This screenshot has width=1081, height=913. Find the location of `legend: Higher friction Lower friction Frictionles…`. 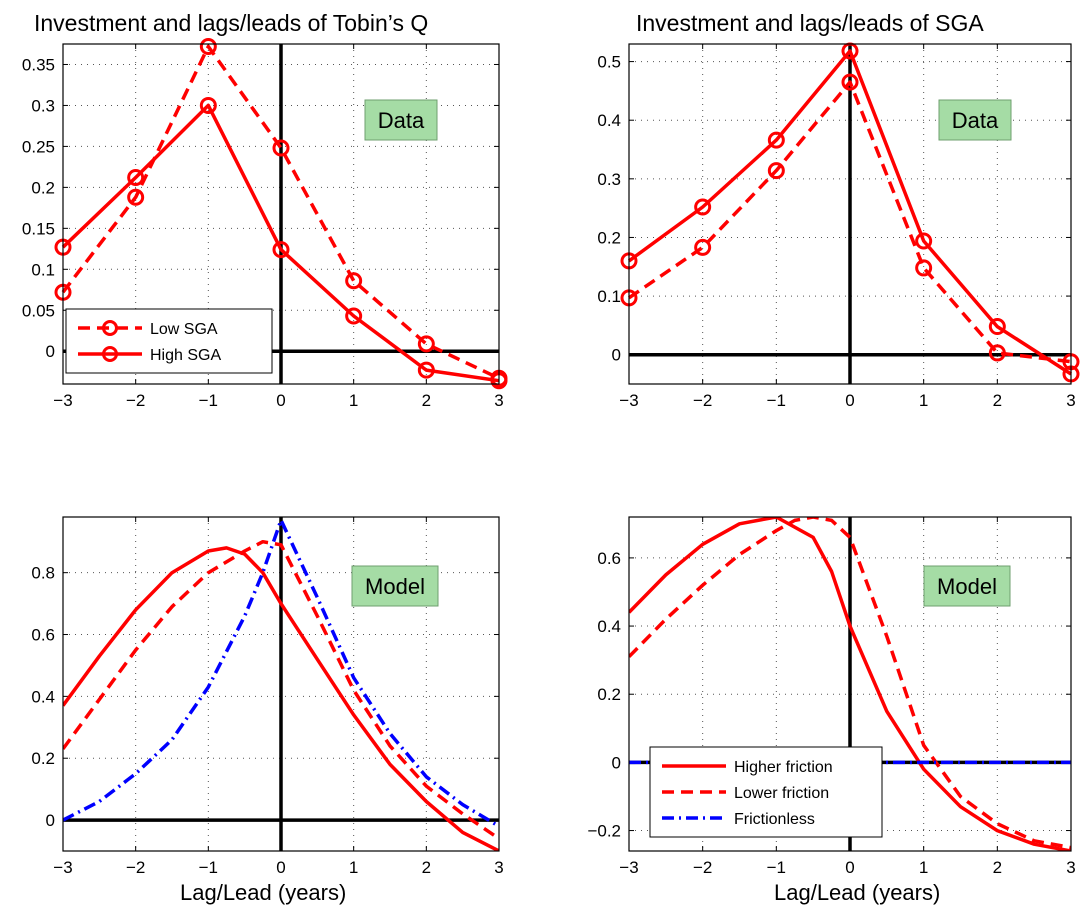

legend: Higher friction Lower friction Frictionles… is located at coordinates (766, 792).